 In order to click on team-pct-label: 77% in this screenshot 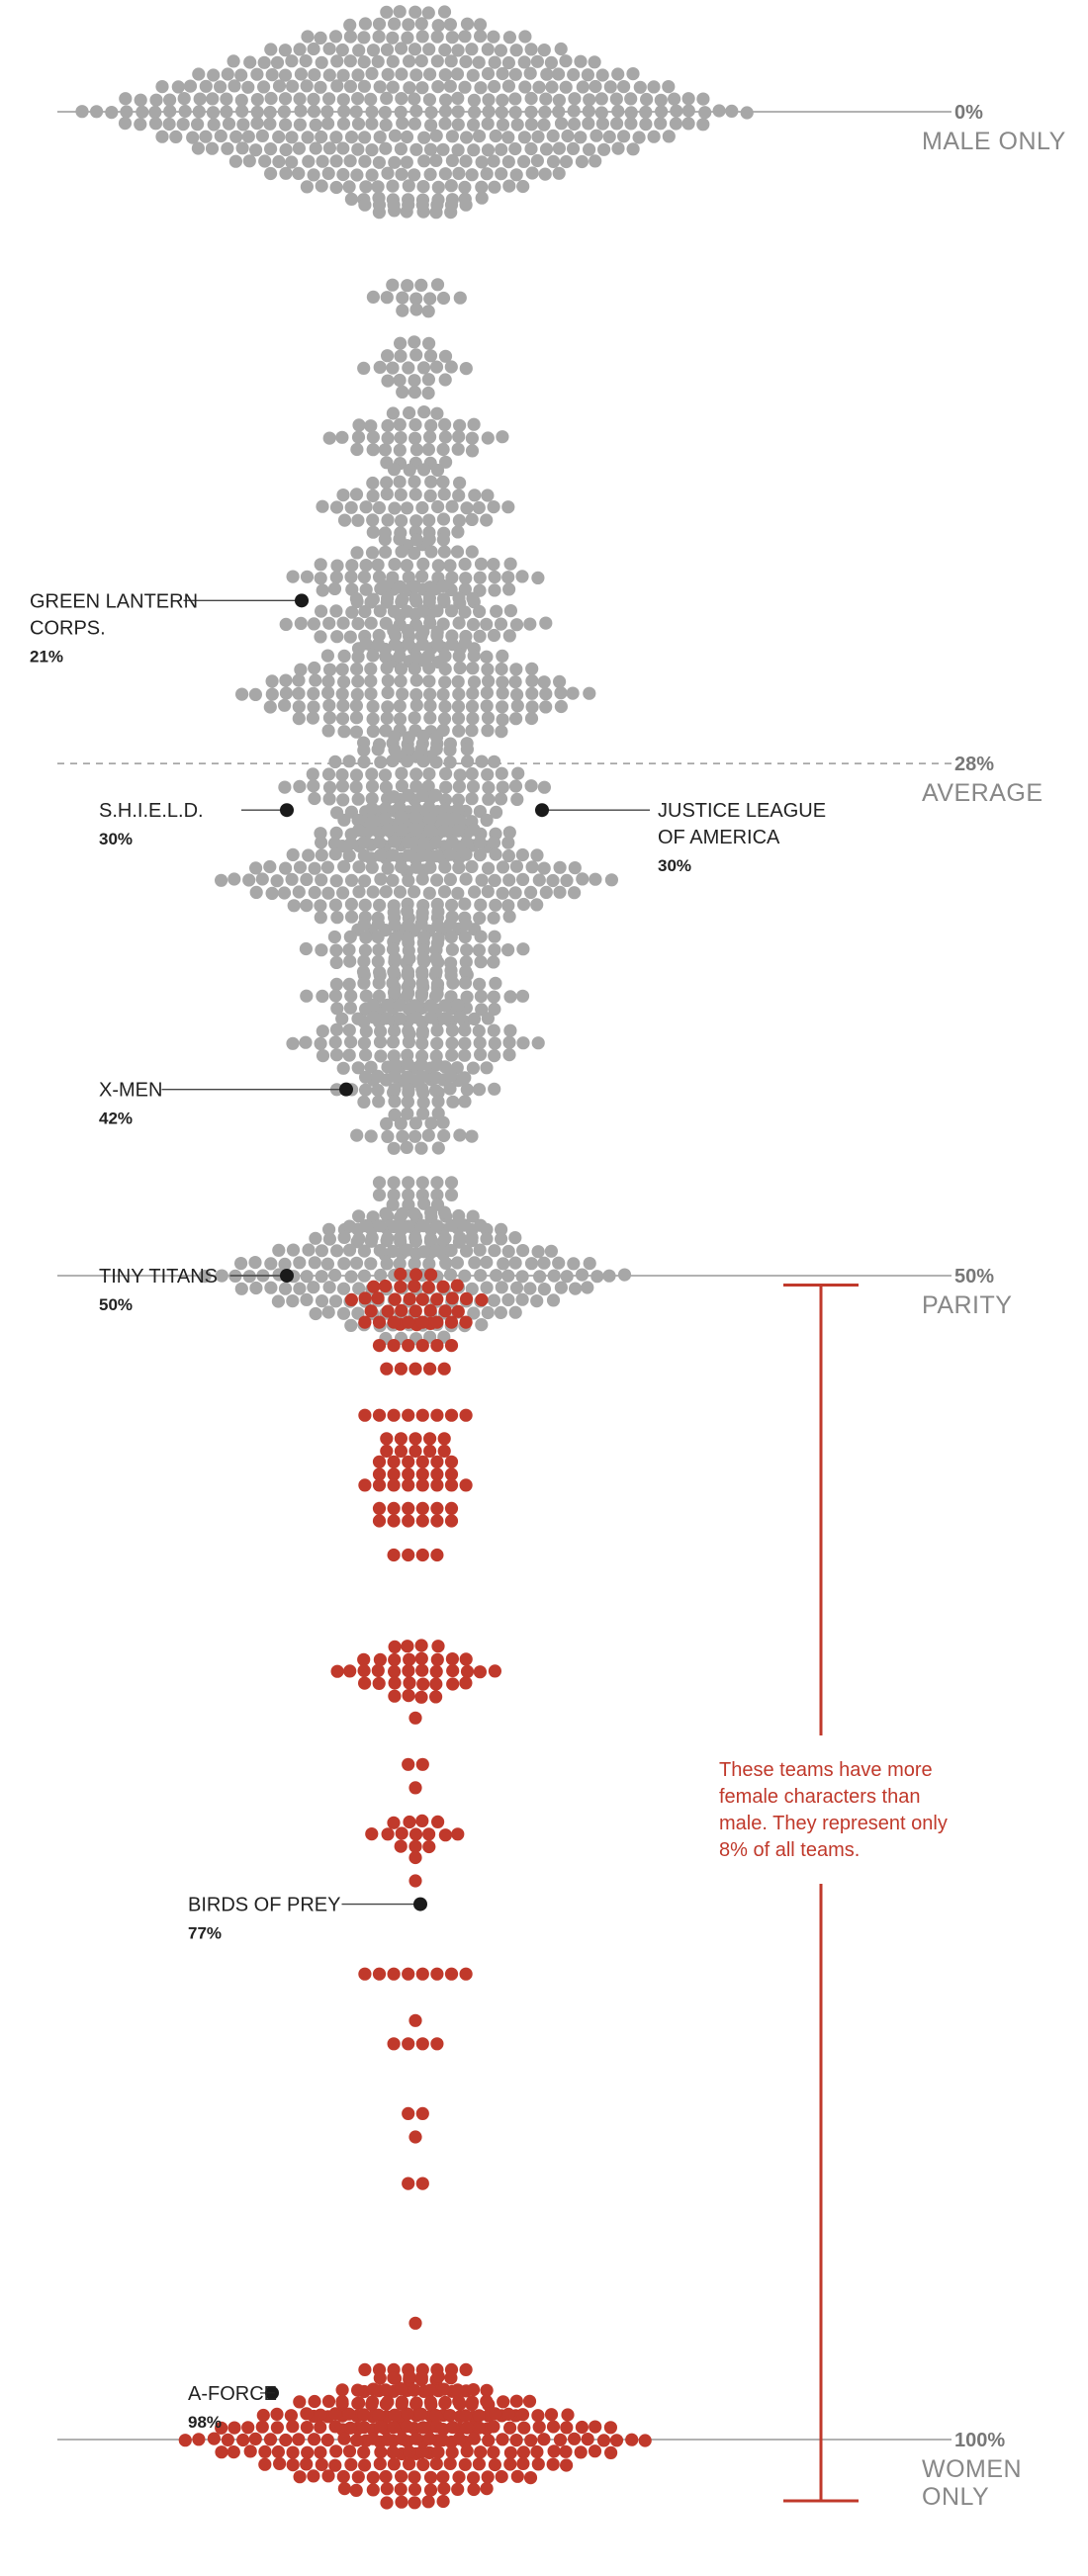, I will do `click(205, 1933)`.